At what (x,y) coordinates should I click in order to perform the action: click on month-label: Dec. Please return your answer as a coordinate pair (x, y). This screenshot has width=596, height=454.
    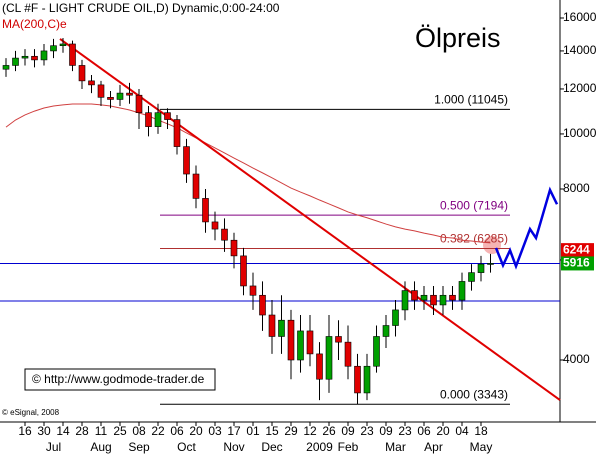
    Looking at the image, I should click on (271, 447).